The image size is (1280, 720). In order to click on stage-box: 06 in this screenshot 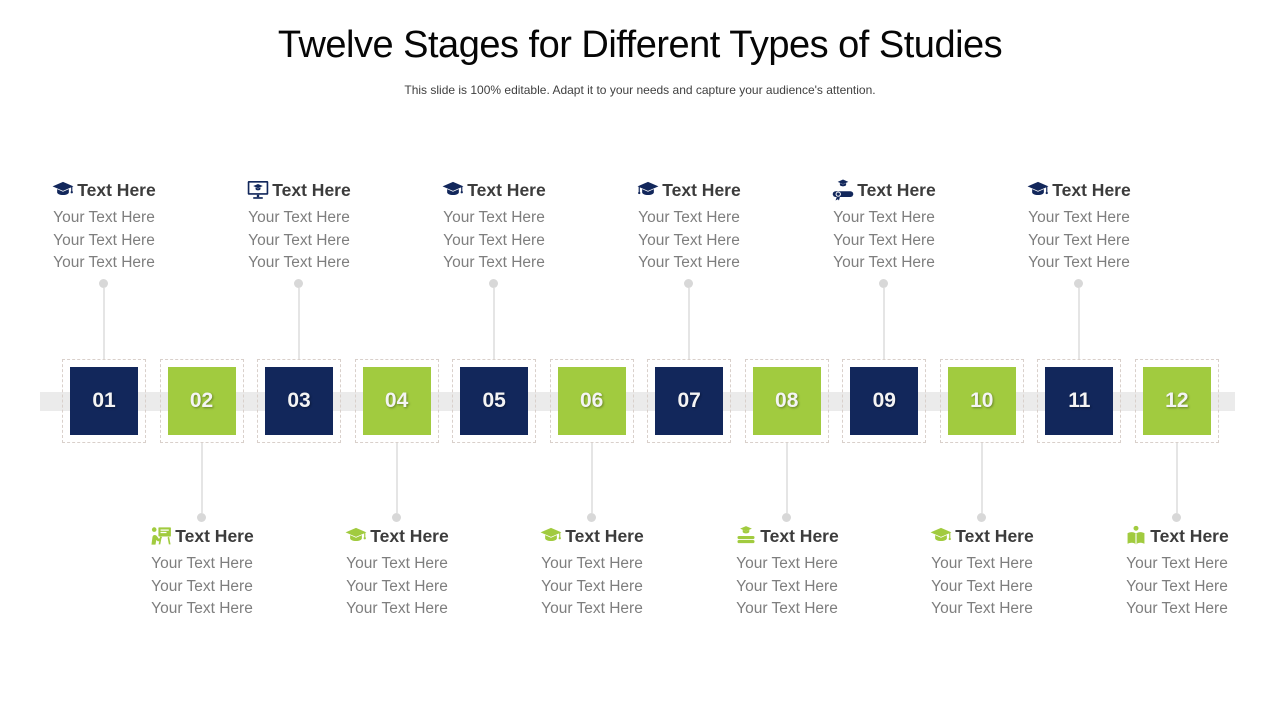, I will do `click(591, 401)`.